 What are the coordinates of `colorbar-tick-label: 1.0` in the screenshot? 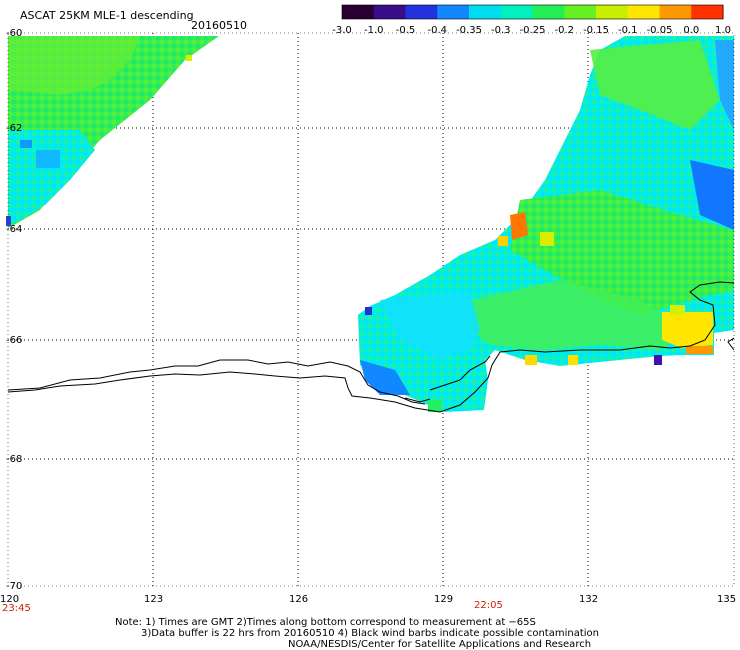 It's located at (723, 30).